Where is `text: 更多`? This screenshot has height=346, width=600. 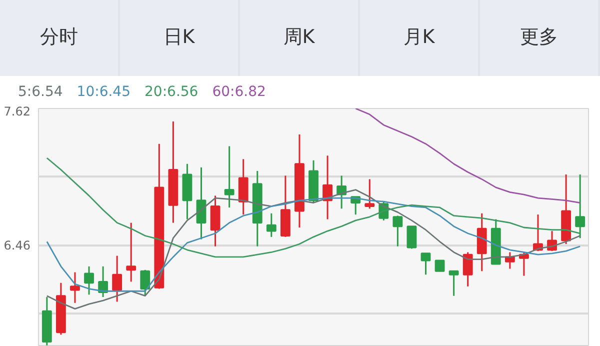 text: 更多 is located at coordinates (540, 38).